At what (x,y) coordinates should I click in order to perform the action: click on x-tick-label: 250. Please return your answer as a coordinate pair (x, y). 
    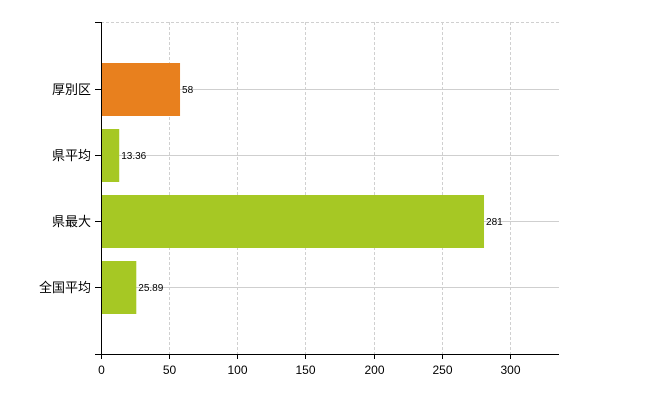
    Looking at the image, I should click on (442, 370).